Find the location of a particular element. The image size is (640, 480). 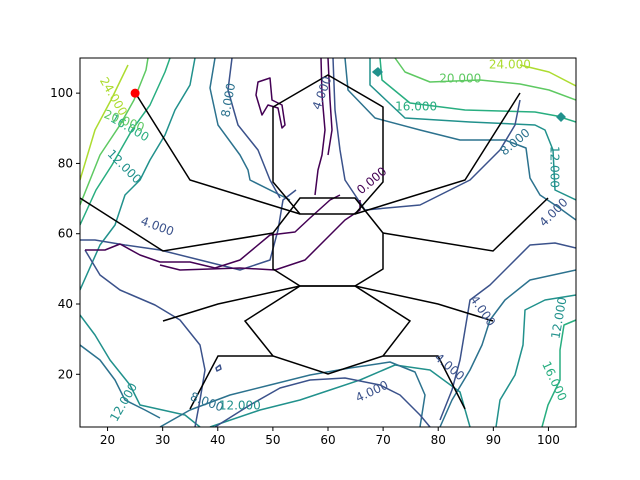

contour-level-8-bottom is located at coordinates (292, 394).